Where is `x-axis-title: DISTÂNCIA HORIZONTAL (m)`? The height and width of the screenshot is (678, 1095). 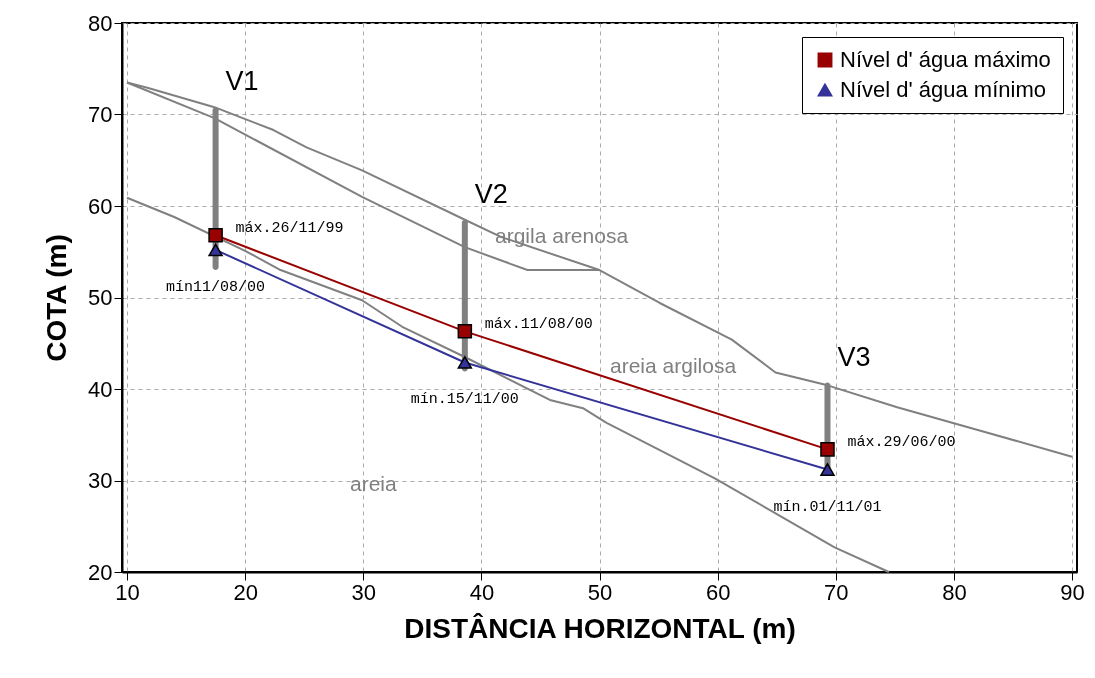 x-axis-title: DISTÂNCIA HORIZONTAL (m) is located at coordinates (600, 628).